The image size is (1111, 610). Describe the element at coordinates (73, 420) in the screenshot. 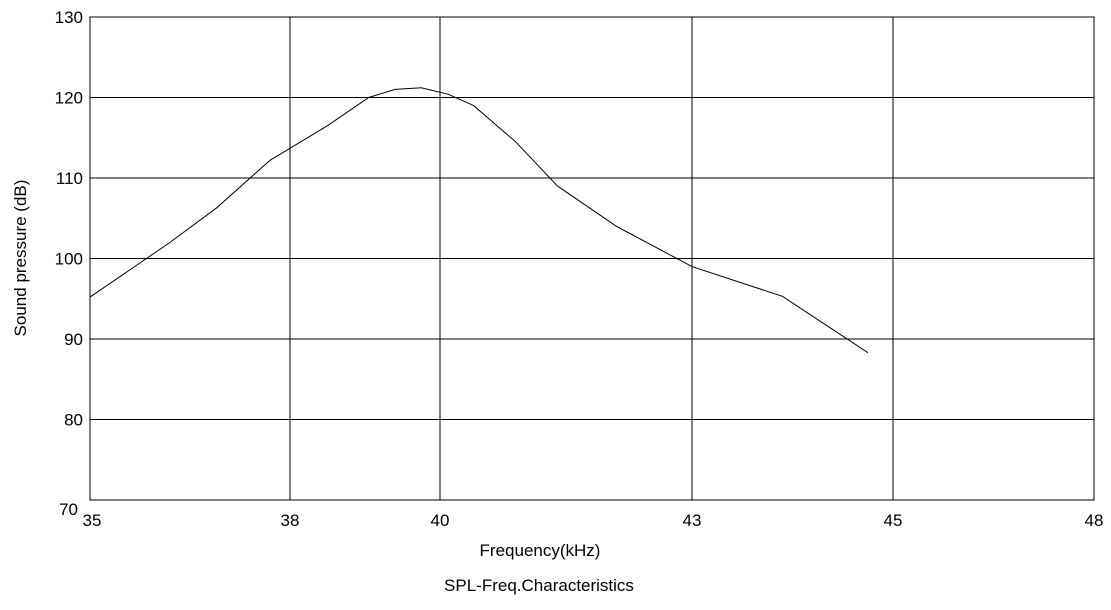

I see `y-tick-label: 80` at that location.